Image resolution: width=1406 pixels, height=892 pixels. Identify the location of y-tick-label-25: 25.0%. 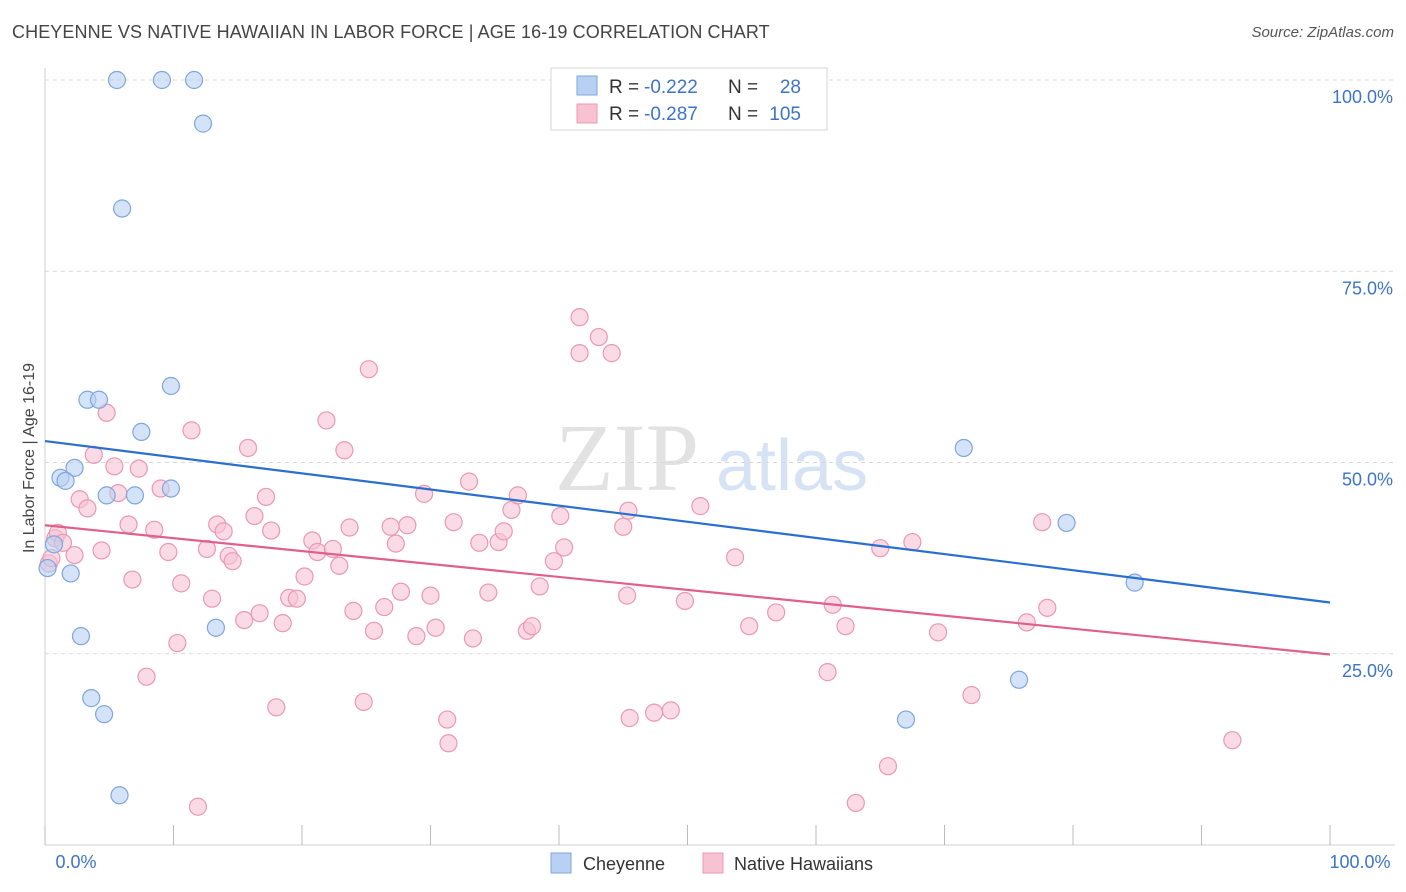
(1367, 671).